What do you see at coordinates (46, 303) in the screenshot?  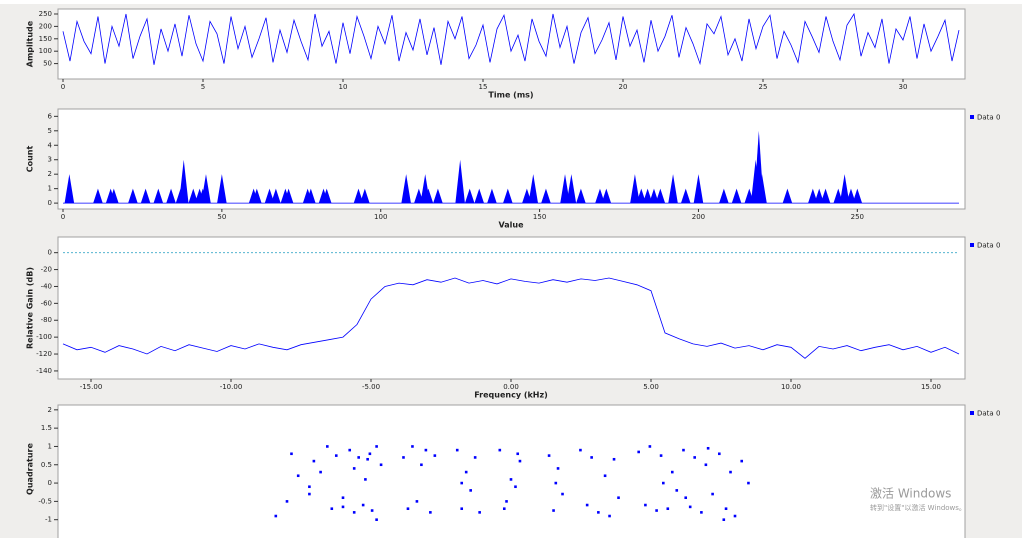 I see `y-tick-label: -60` at bounding box center [46, 303].